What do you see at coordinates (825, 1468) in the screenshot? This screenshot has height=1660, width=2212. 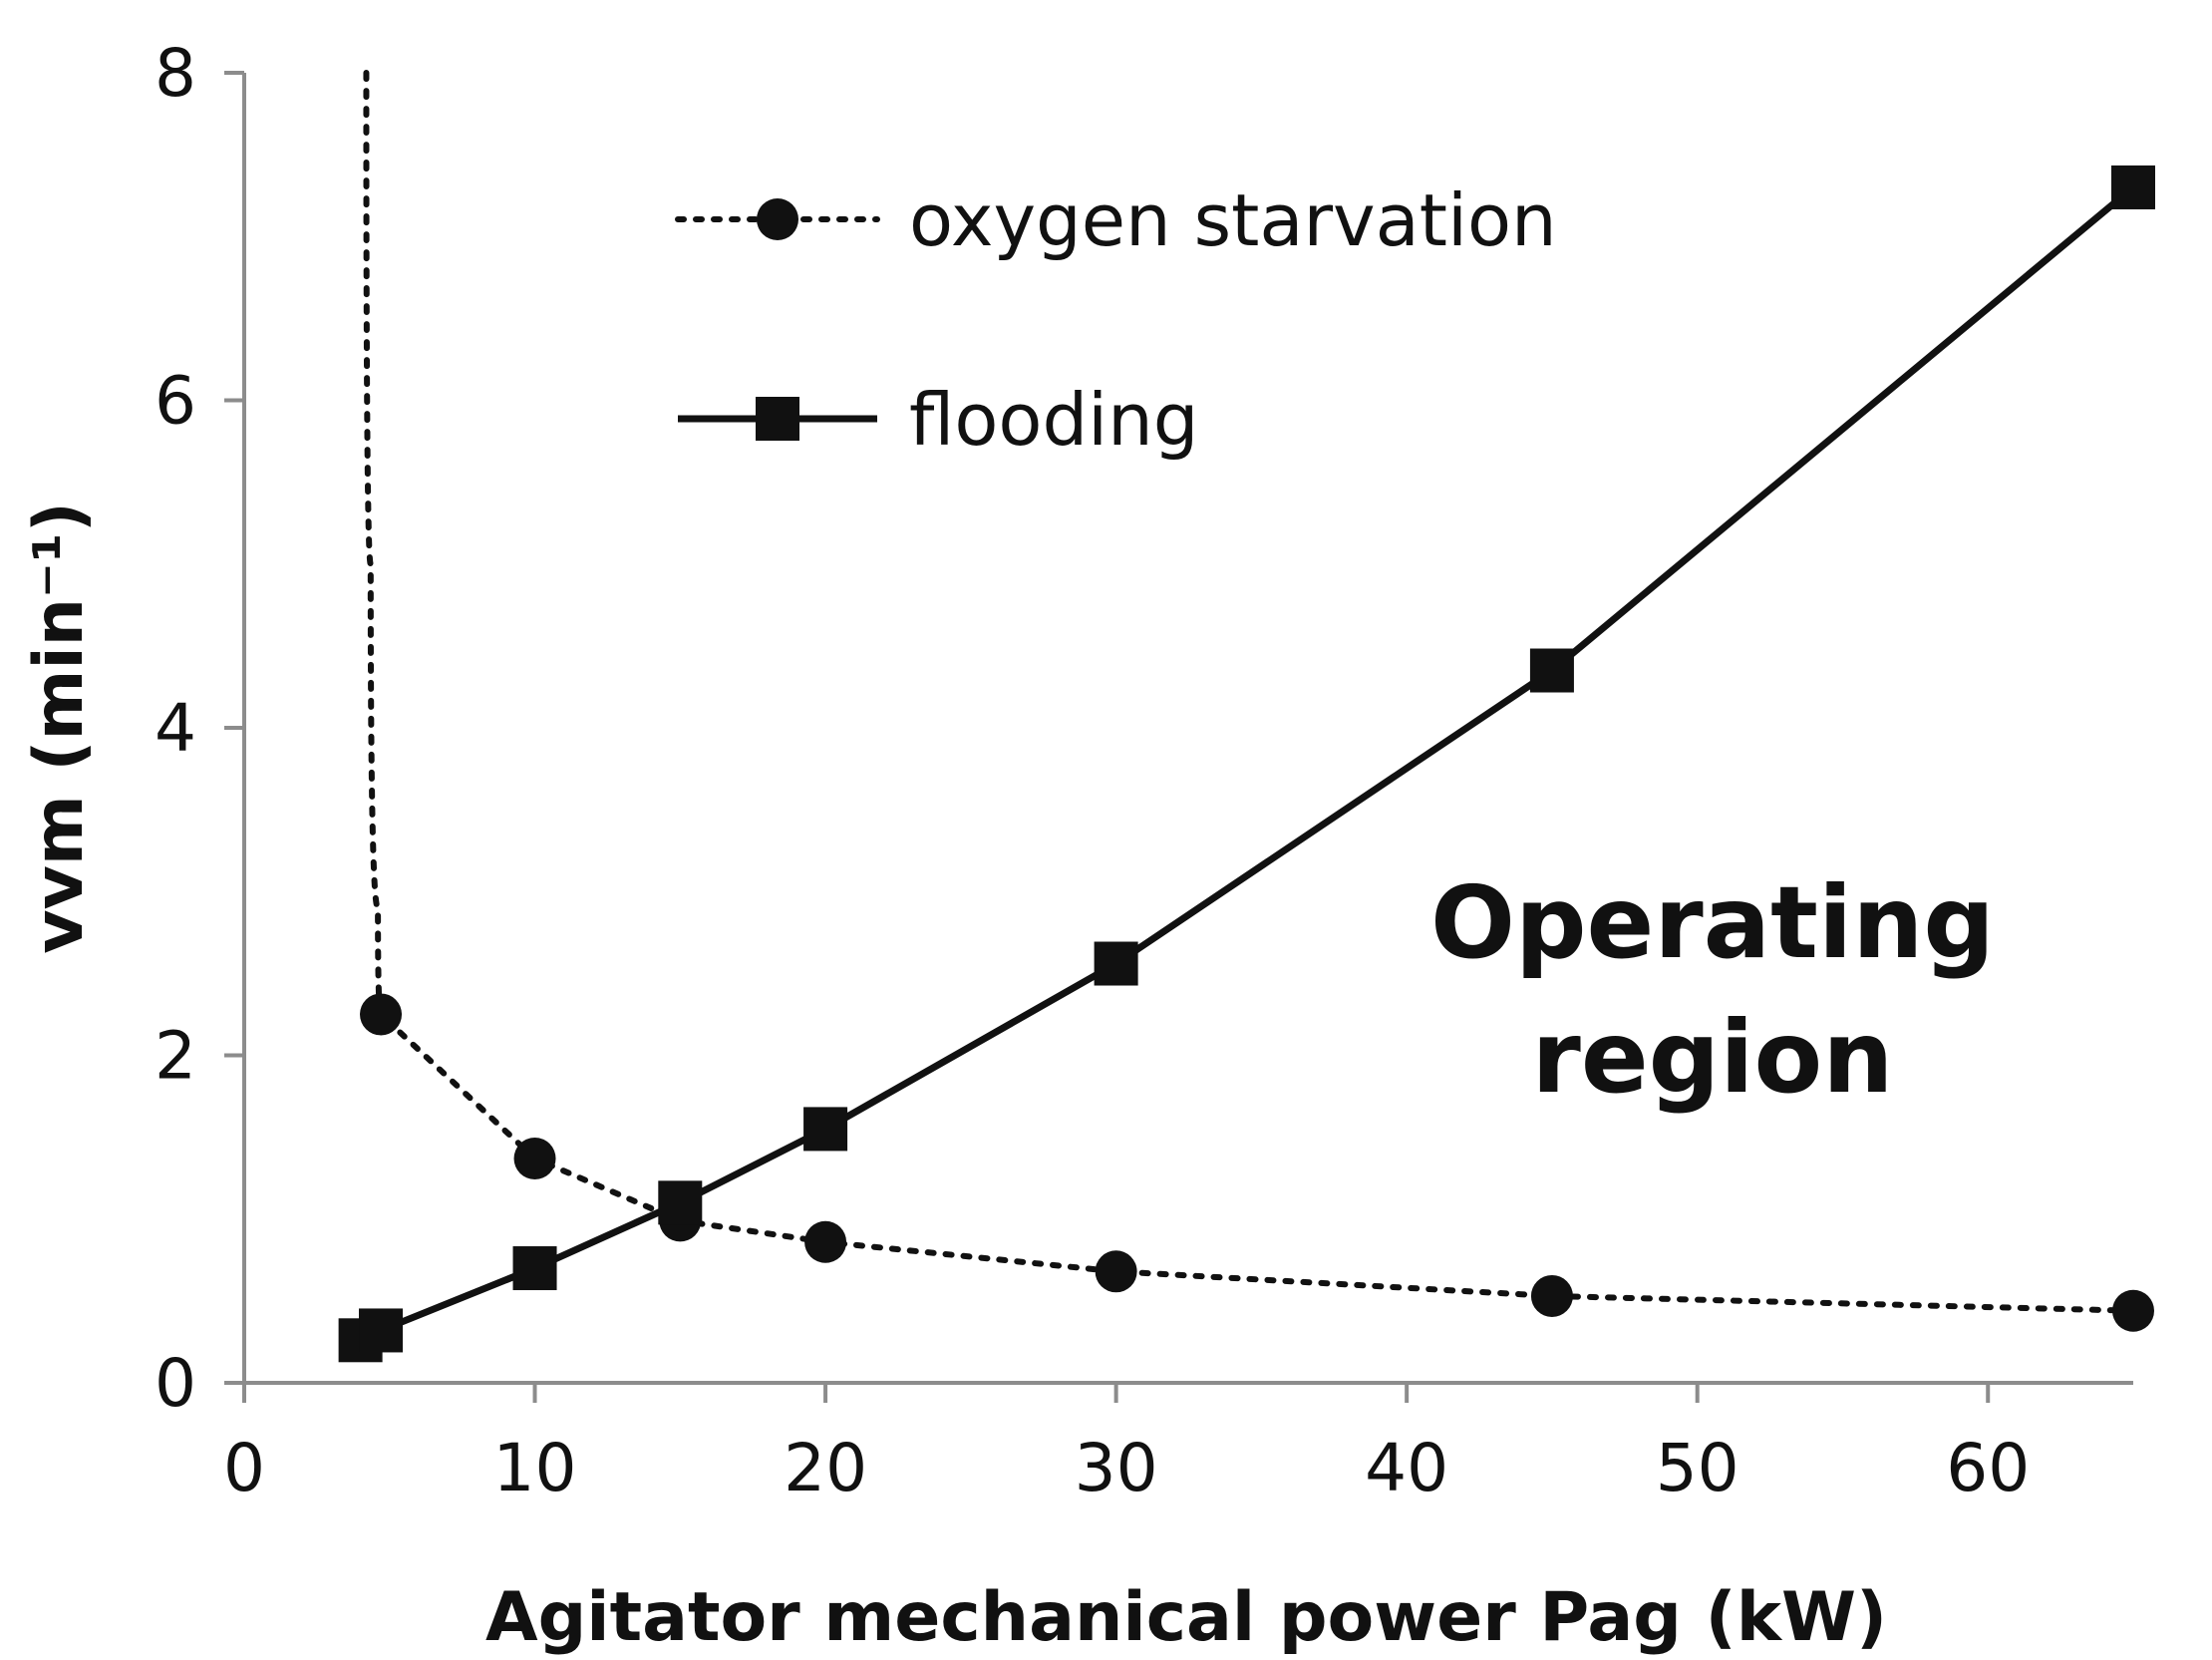 I see `x-tick-label: 20` at bounding box center [825, 1468].